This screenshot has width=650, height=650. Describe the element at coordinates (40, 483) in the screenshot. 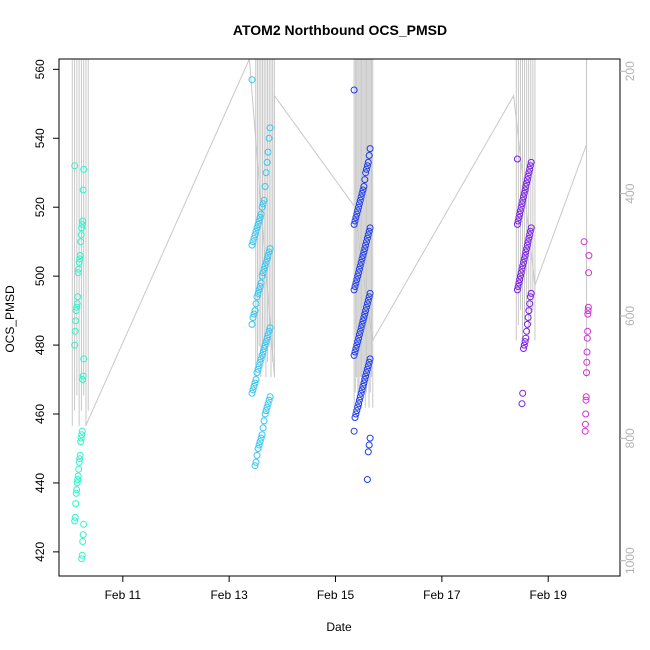

I see `y-tick-label: 440` at that location.